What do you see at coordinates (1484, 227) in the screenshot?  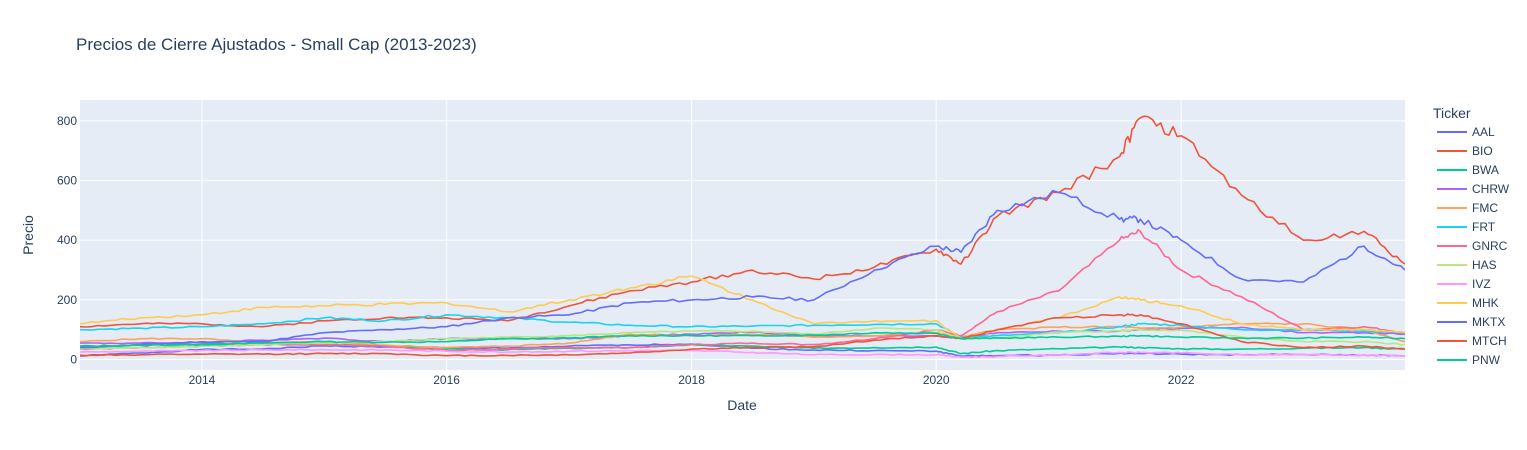 I see `legend-item-frt: FRT` at bounding box center [1484, 227].